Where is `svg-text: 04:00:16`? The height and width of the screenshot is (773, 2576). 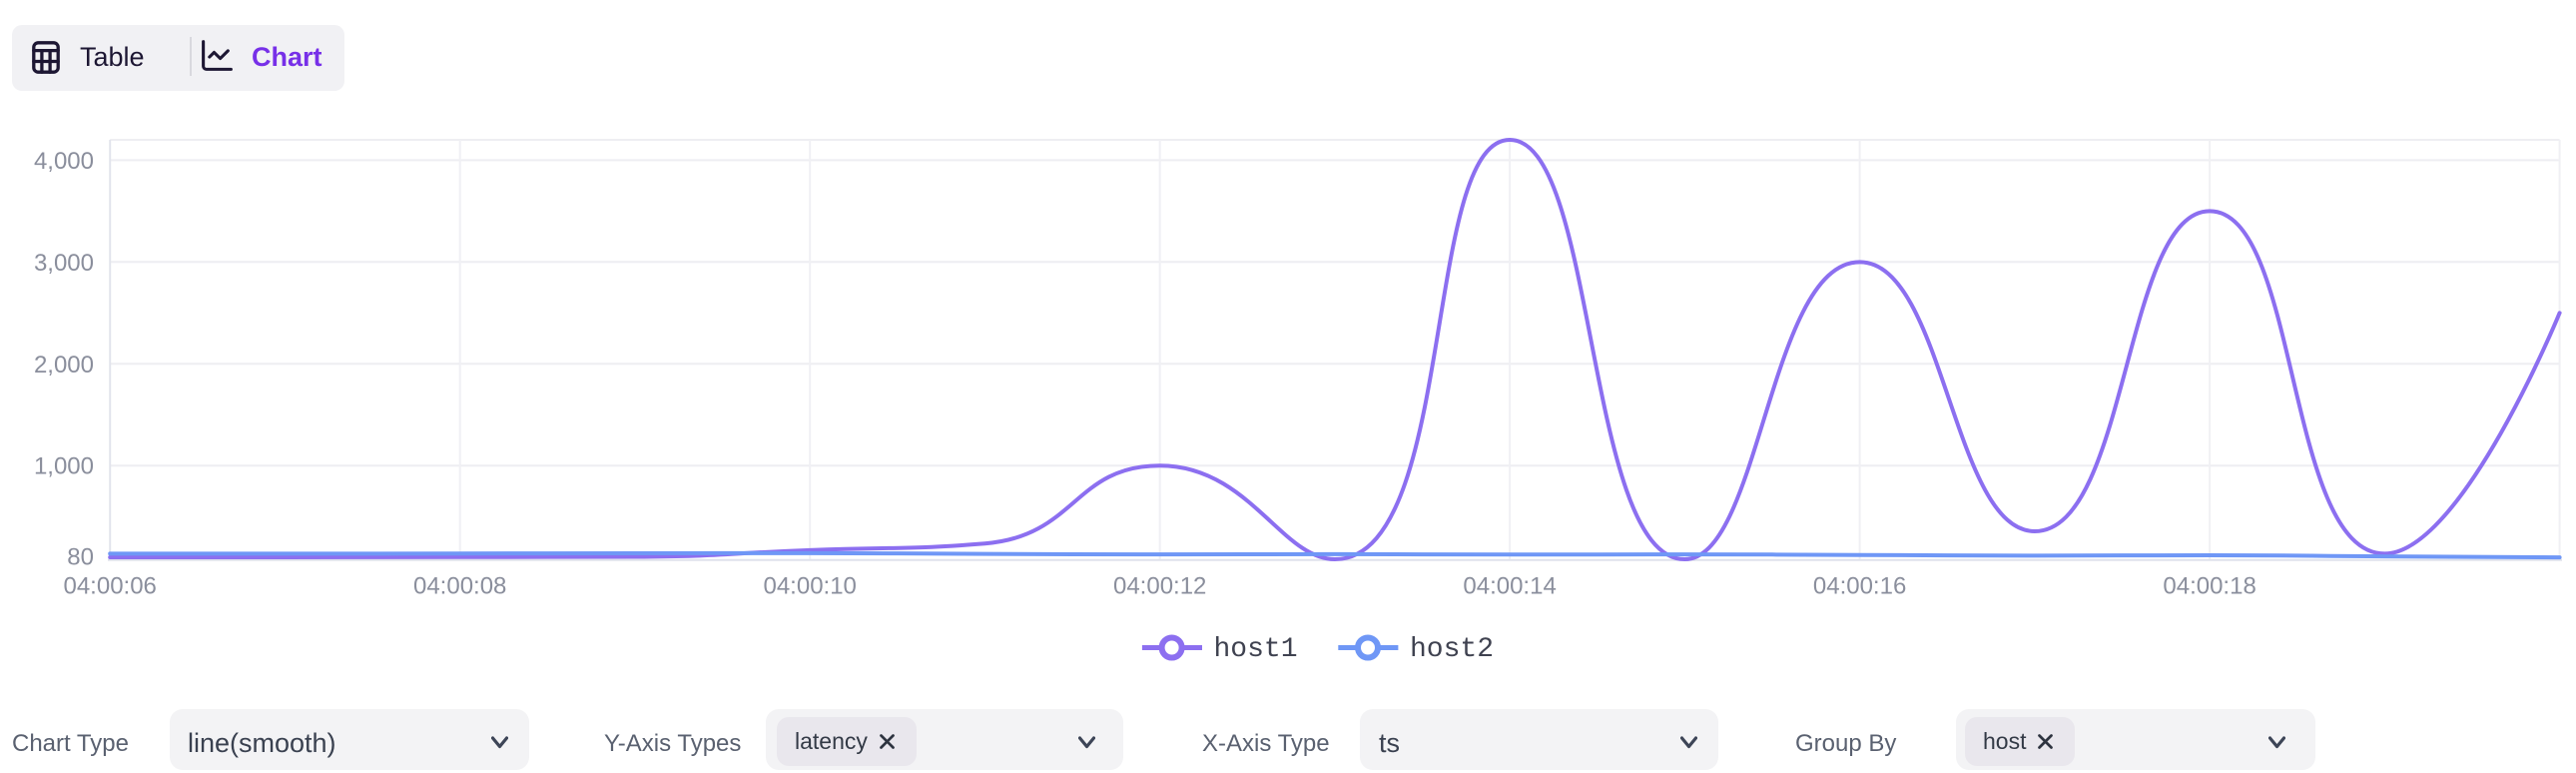
svg-text: 04:00:16 is located at coordinates (1859, 586).